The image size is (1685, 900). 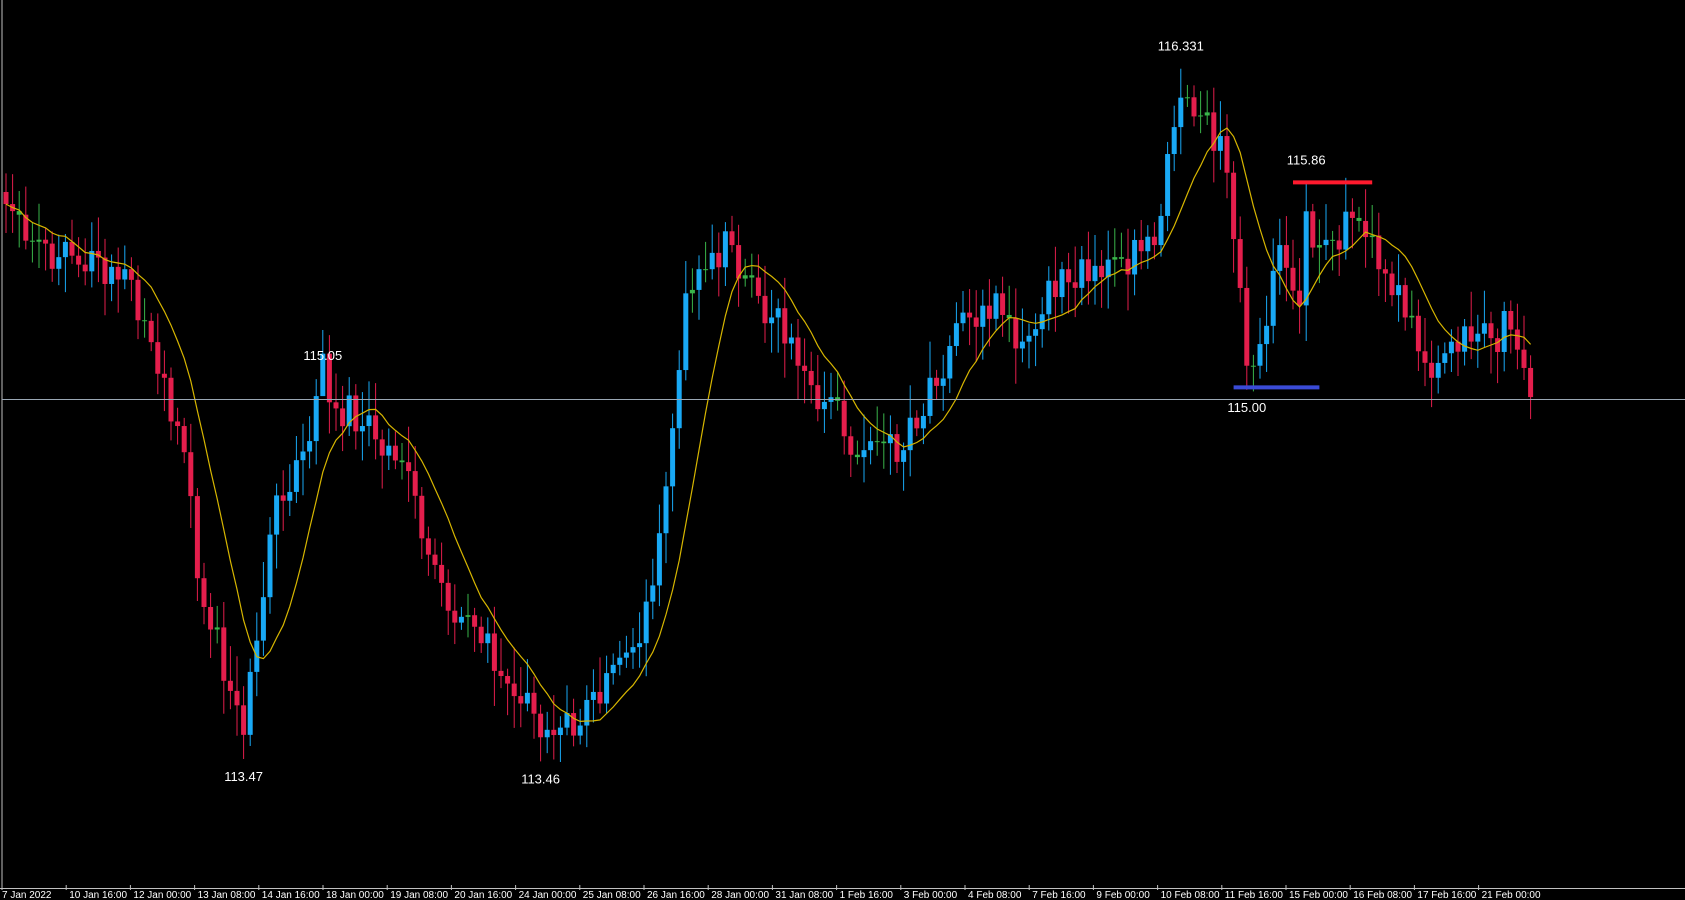 I want to click on x-tick-label: 4 Feb 08:00, so click(x=995, y=895).